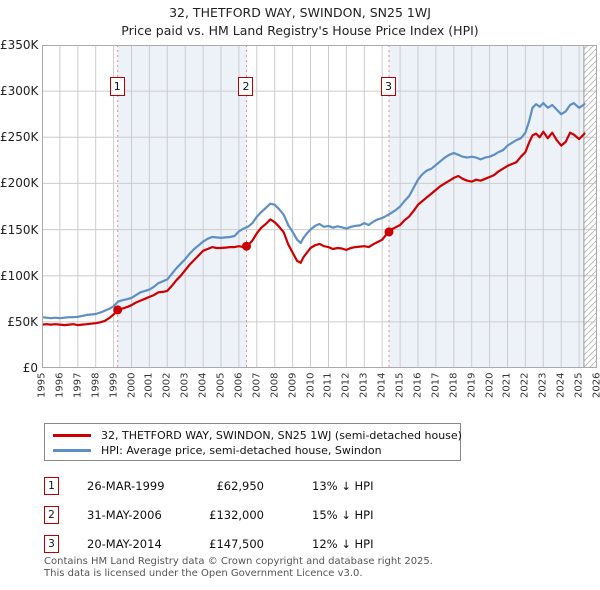 The image size is (600, 590). I want to click on y-axis-tick-label: £350K, so click(19, 45).